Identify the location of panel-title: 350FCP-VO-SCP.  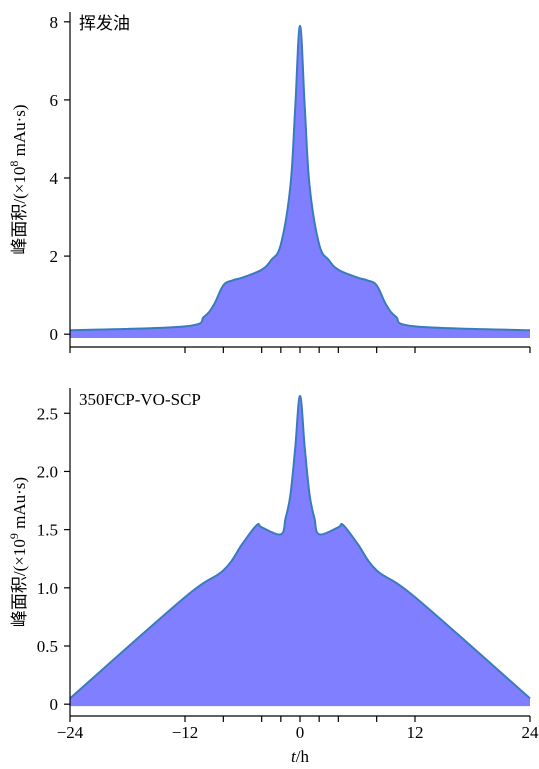
(140, 399).